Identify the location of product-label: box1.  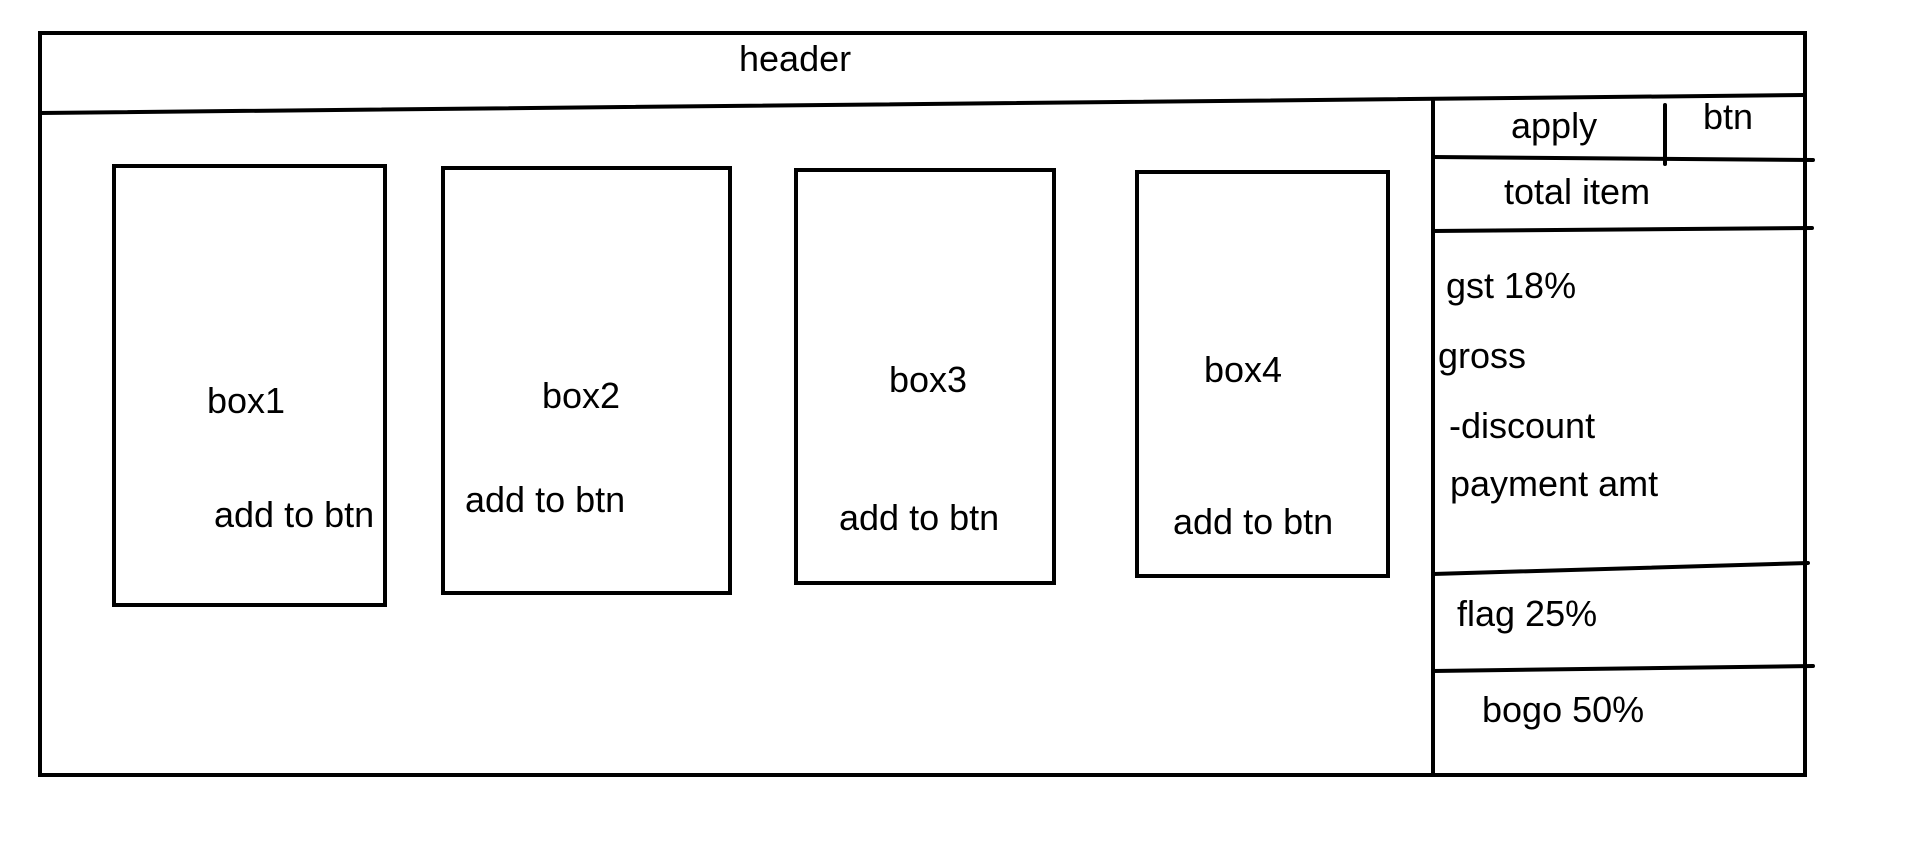
(246, 400).